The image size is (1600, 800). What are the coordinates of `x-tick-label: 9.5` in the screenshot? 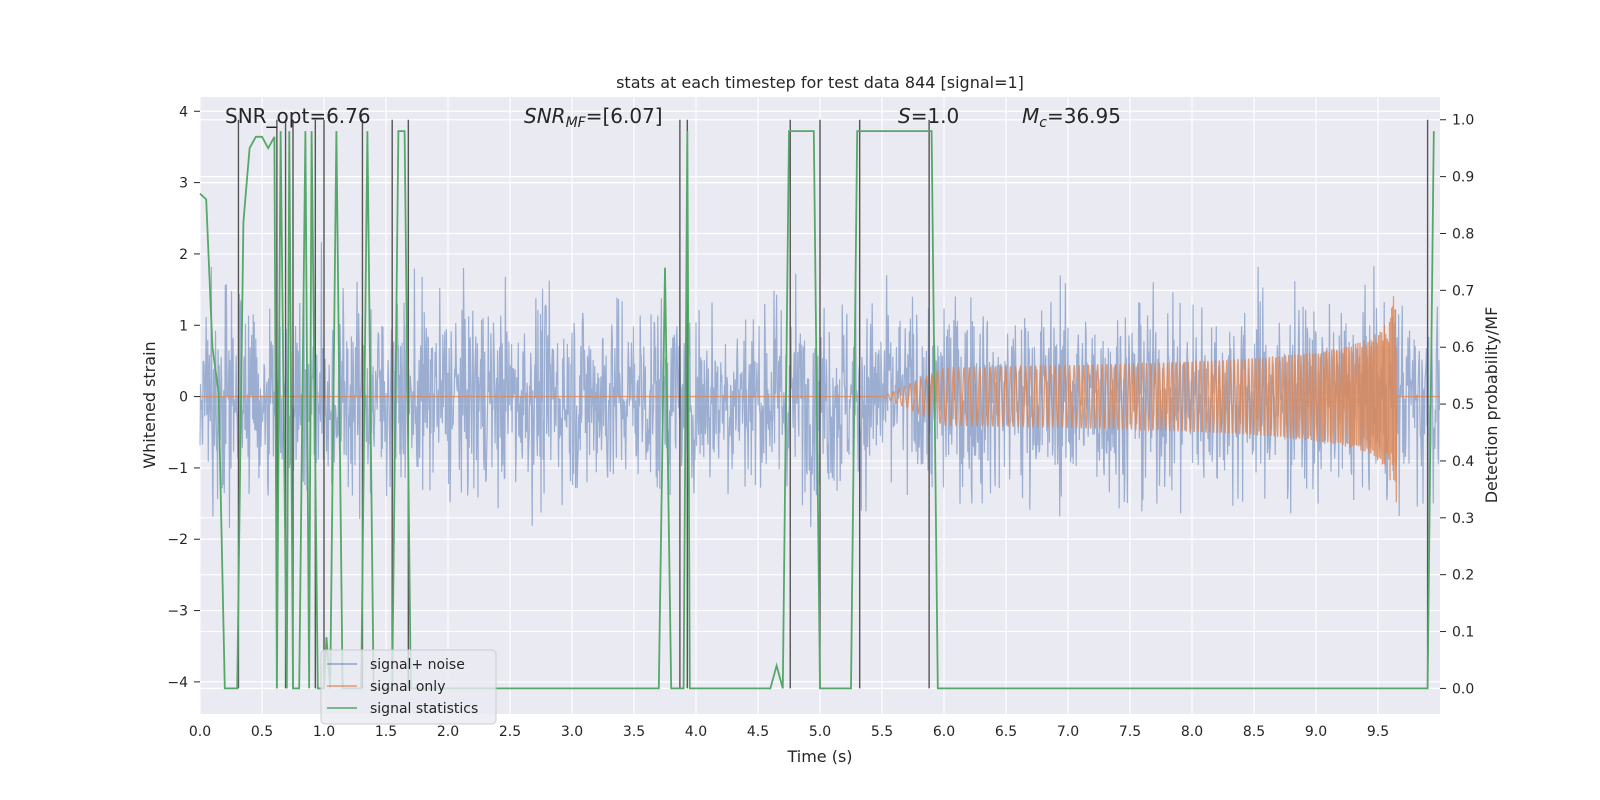 It's located at (1378, 732).